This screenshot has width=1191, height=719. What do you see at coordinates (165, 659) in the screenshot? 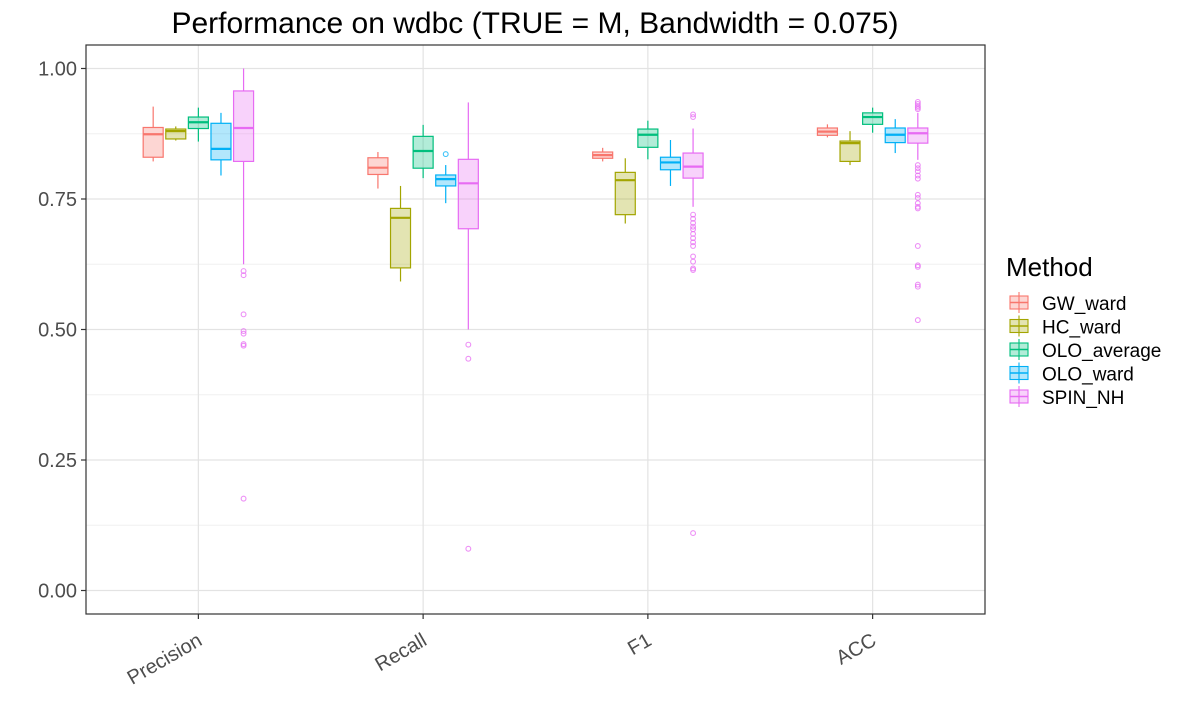
I see `x-tick-label: Precision` at bounding box center [165, 659].